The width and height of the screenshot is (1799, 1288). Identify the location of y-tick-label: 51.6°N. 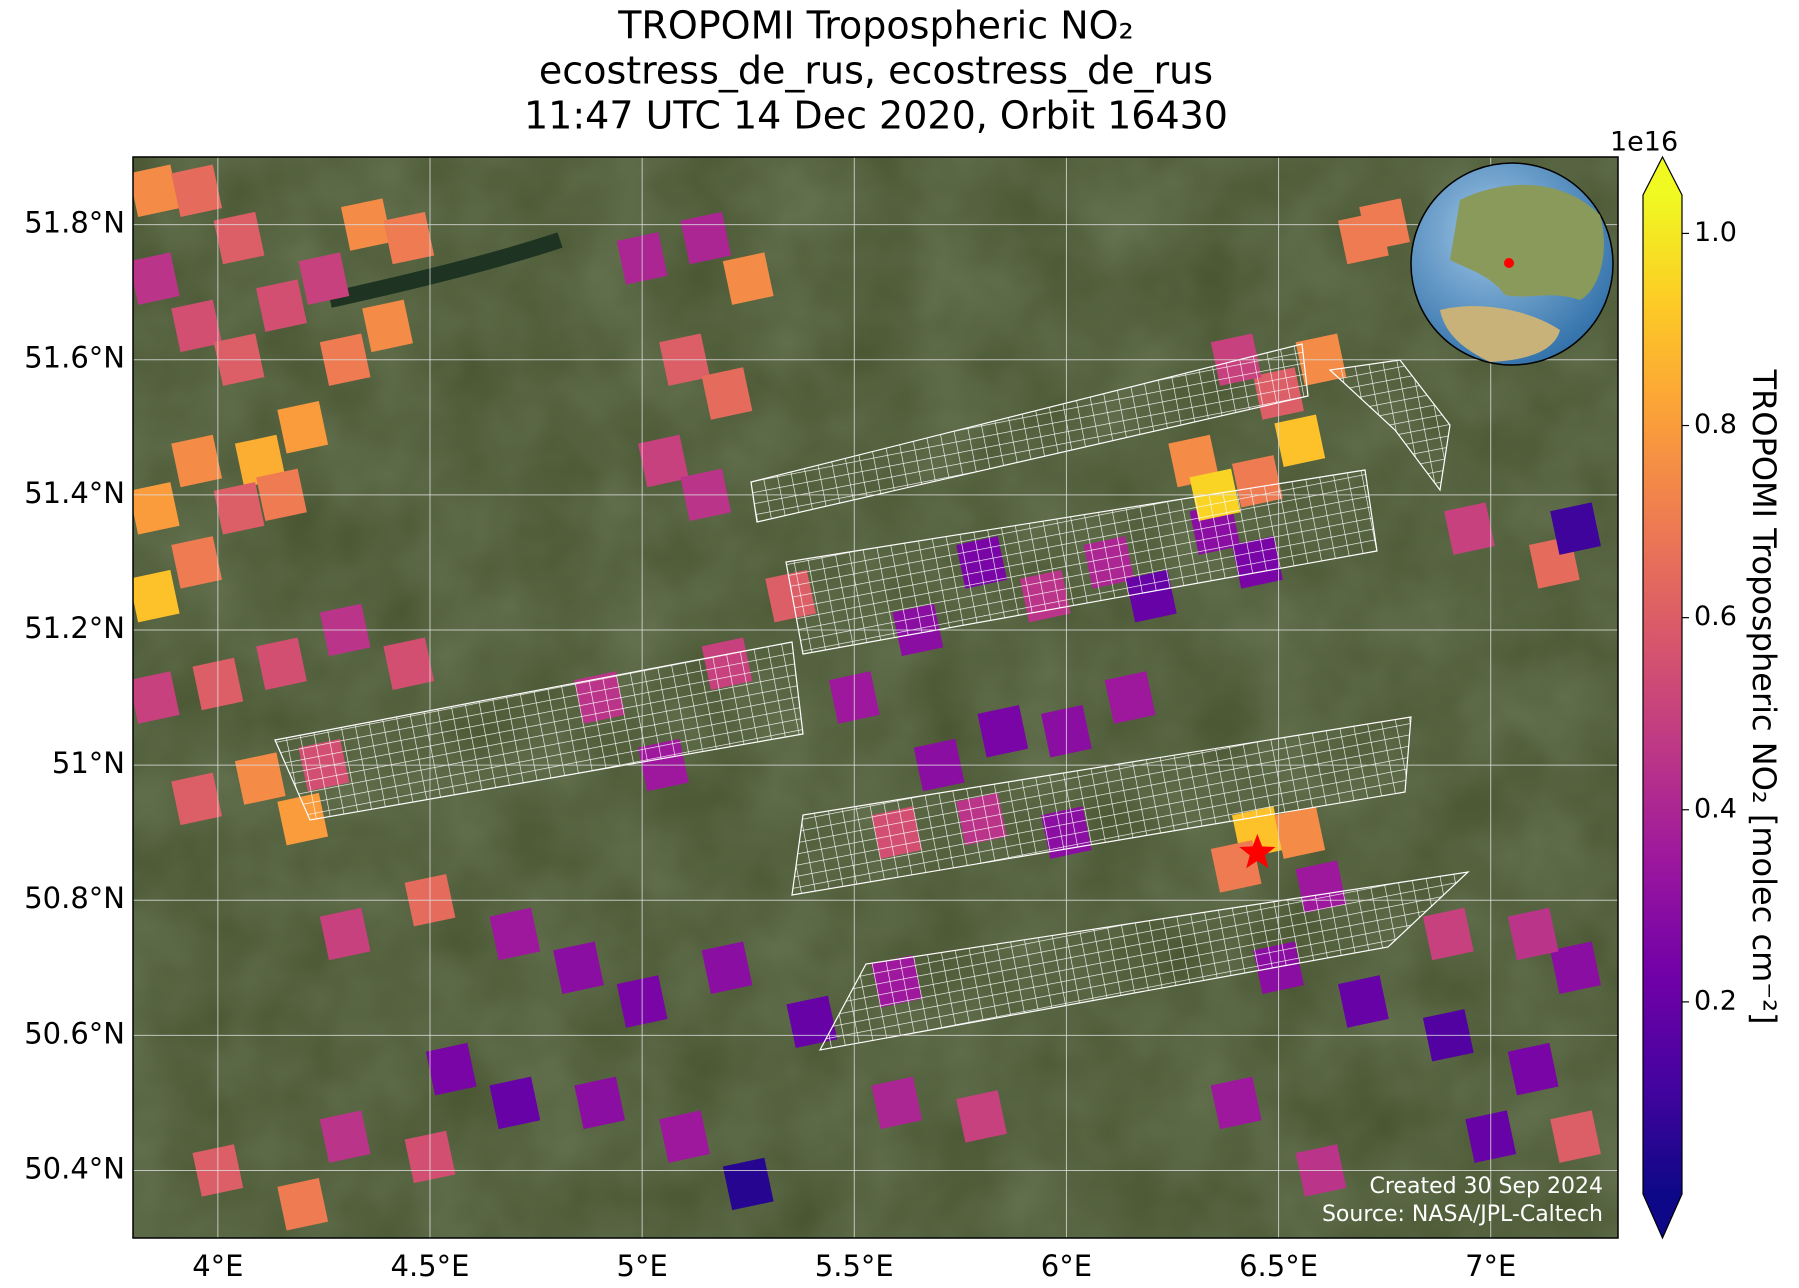
(74, 358).